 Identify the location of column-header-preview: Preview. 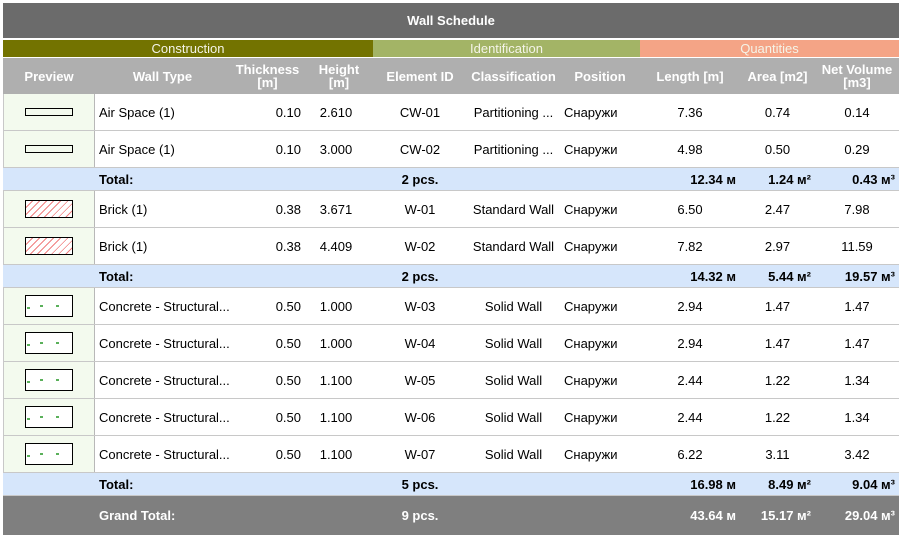
(49, 76).